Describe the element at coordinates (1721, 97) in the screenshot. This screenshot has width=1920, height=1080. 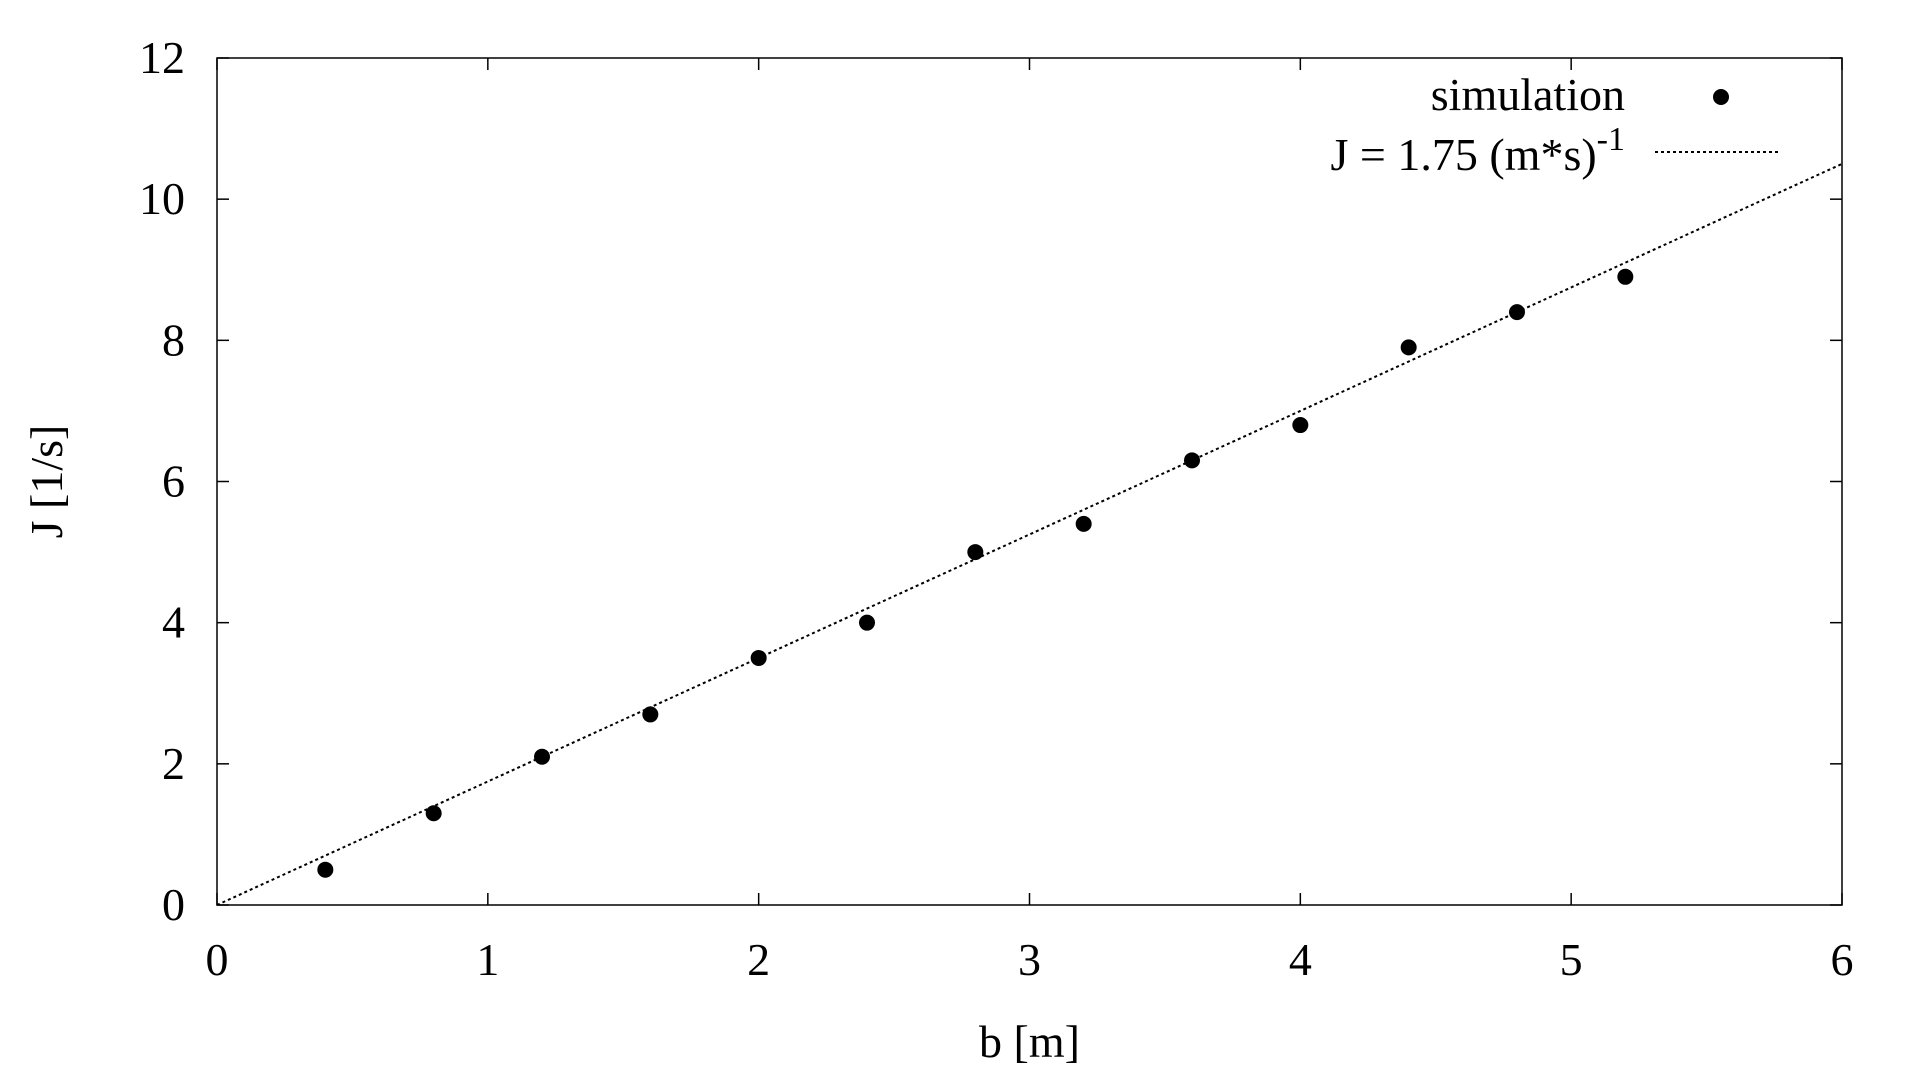
I see `legend-marker-simulation` at that location.